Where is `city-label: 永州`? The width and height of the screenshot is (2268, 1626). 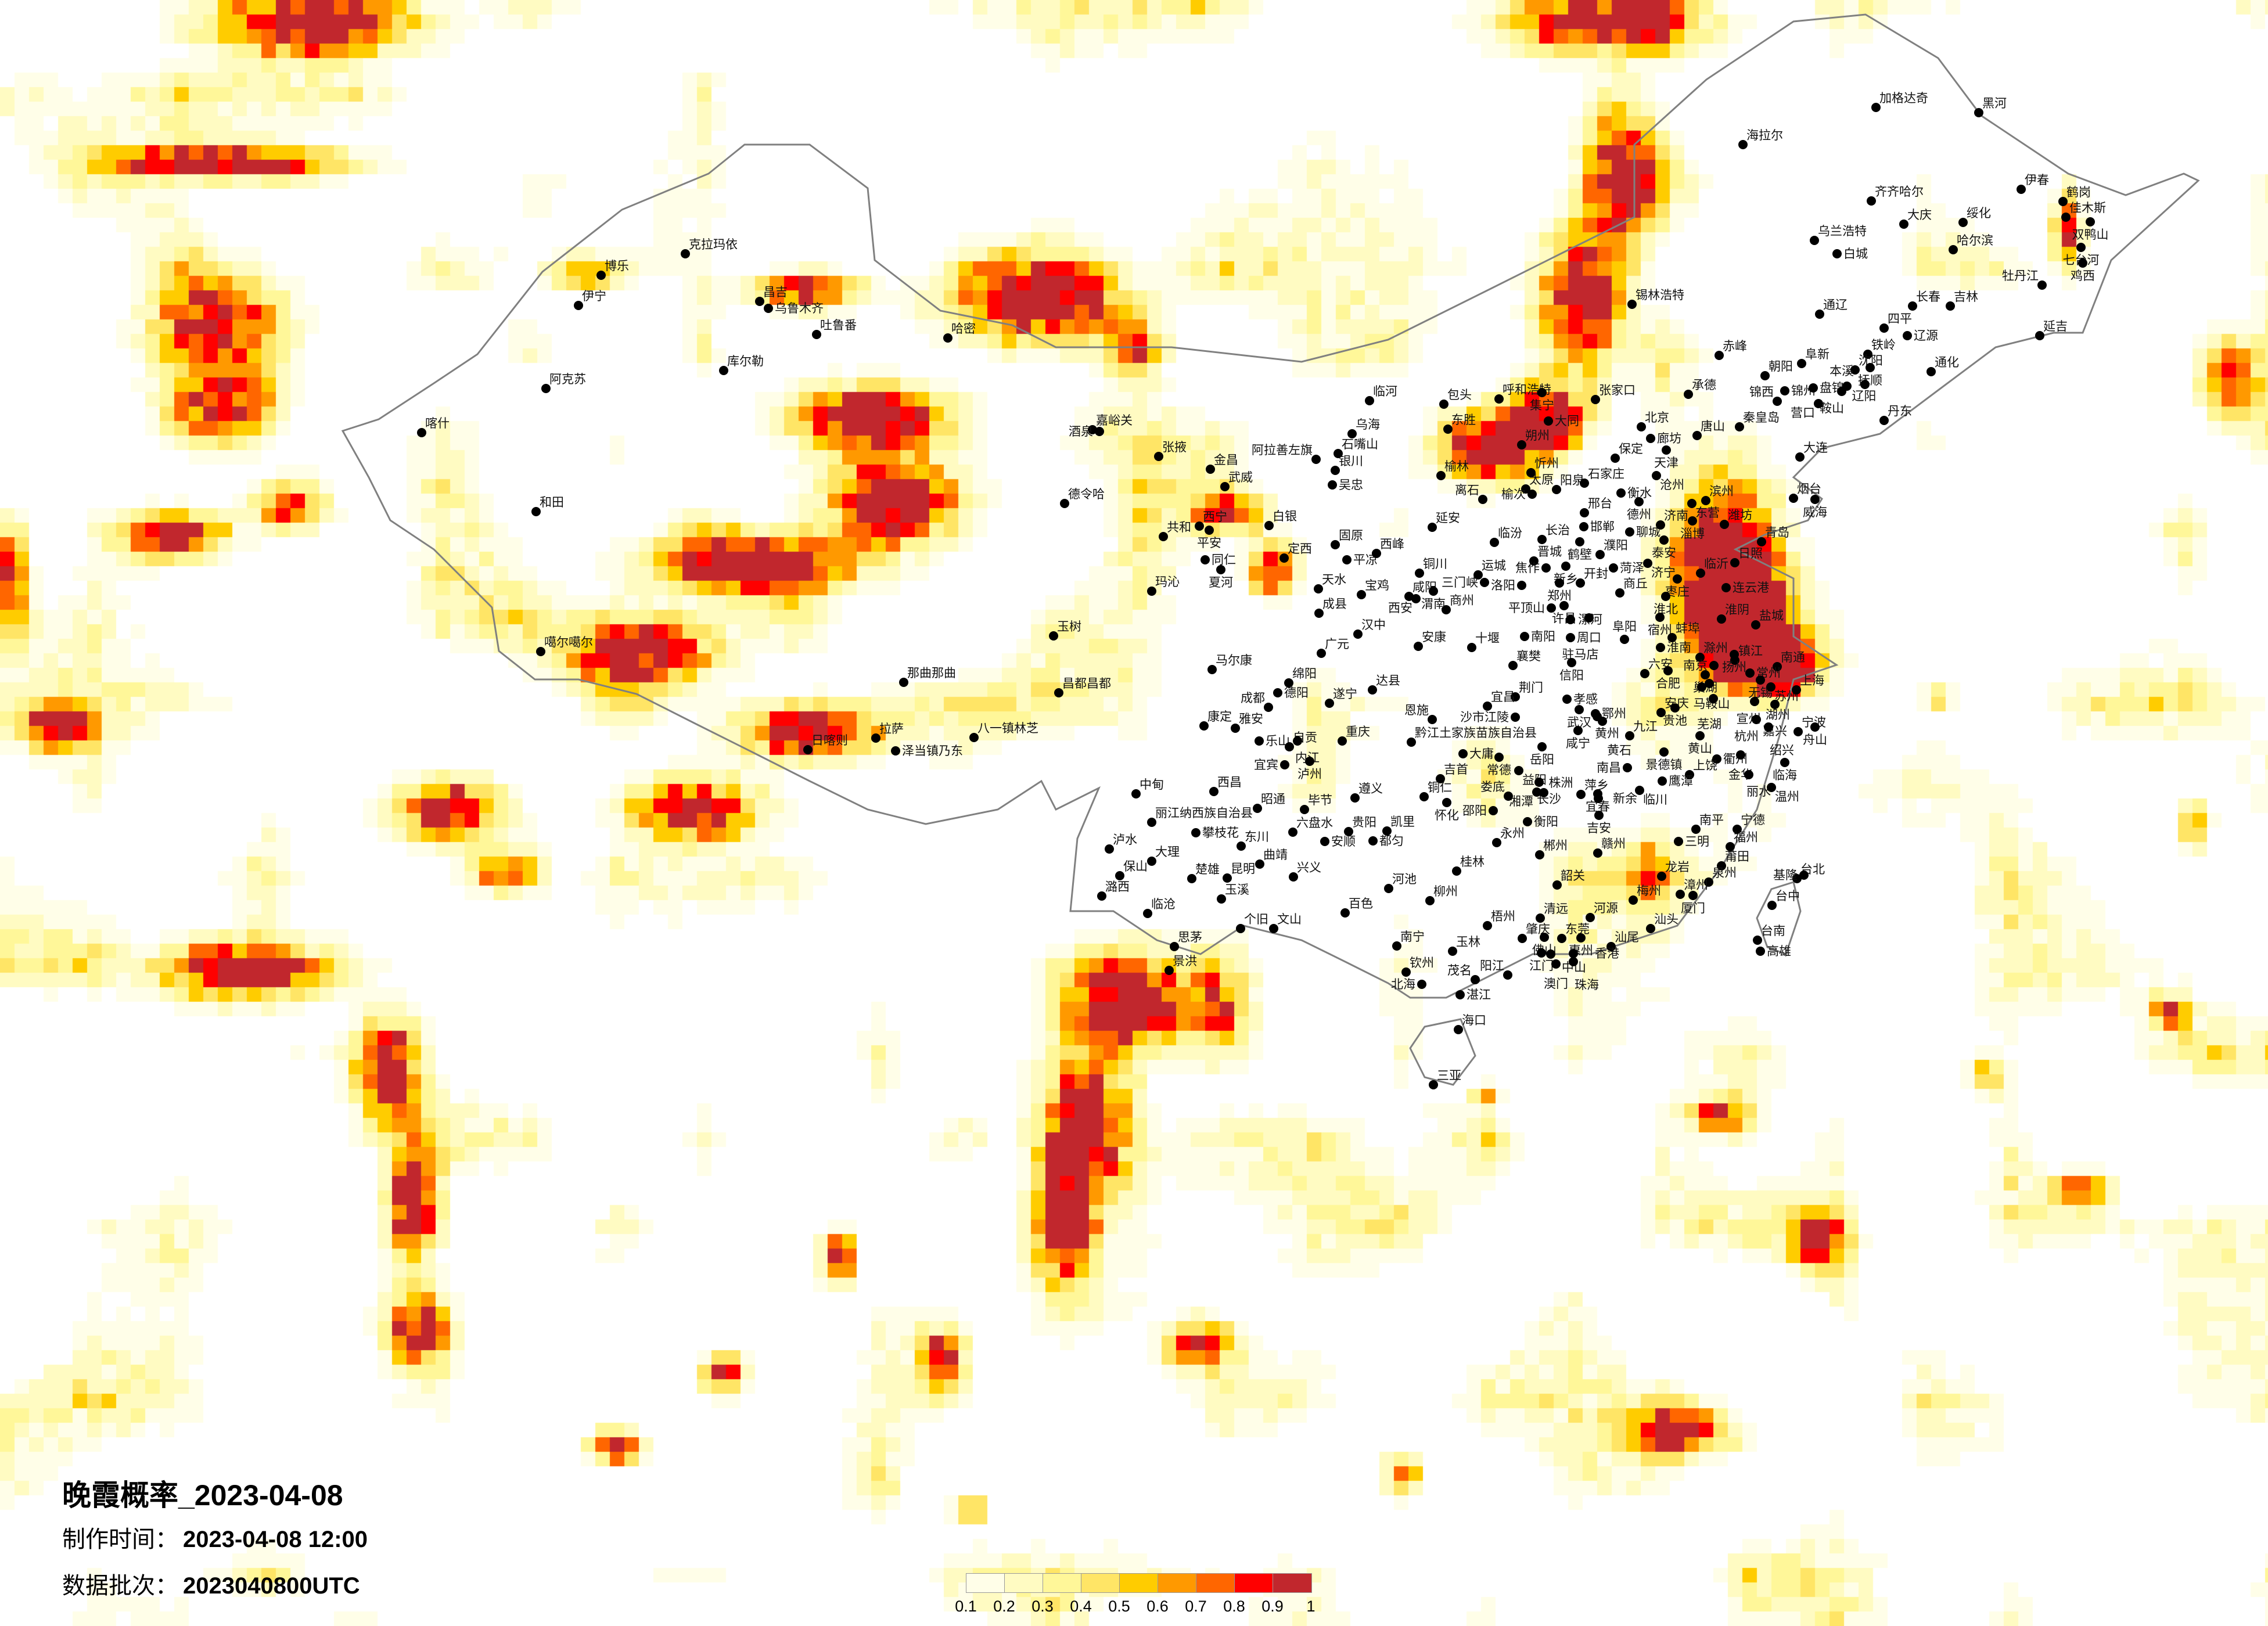 city-label: 永州 is located at coordinates (1512, 833).